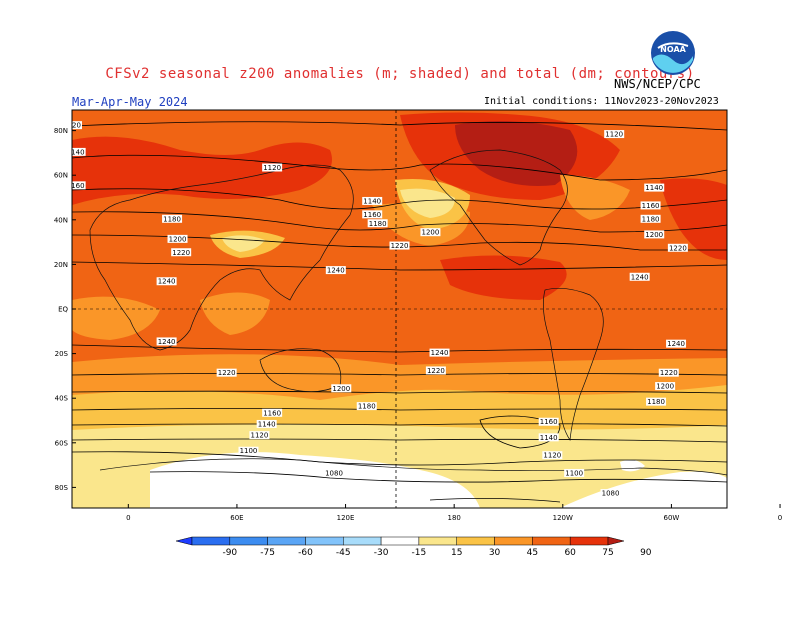 The width and height of the screenshot is (800, 618). I want to click on noaa-logo-icon: NOAA, so click(673, 53).